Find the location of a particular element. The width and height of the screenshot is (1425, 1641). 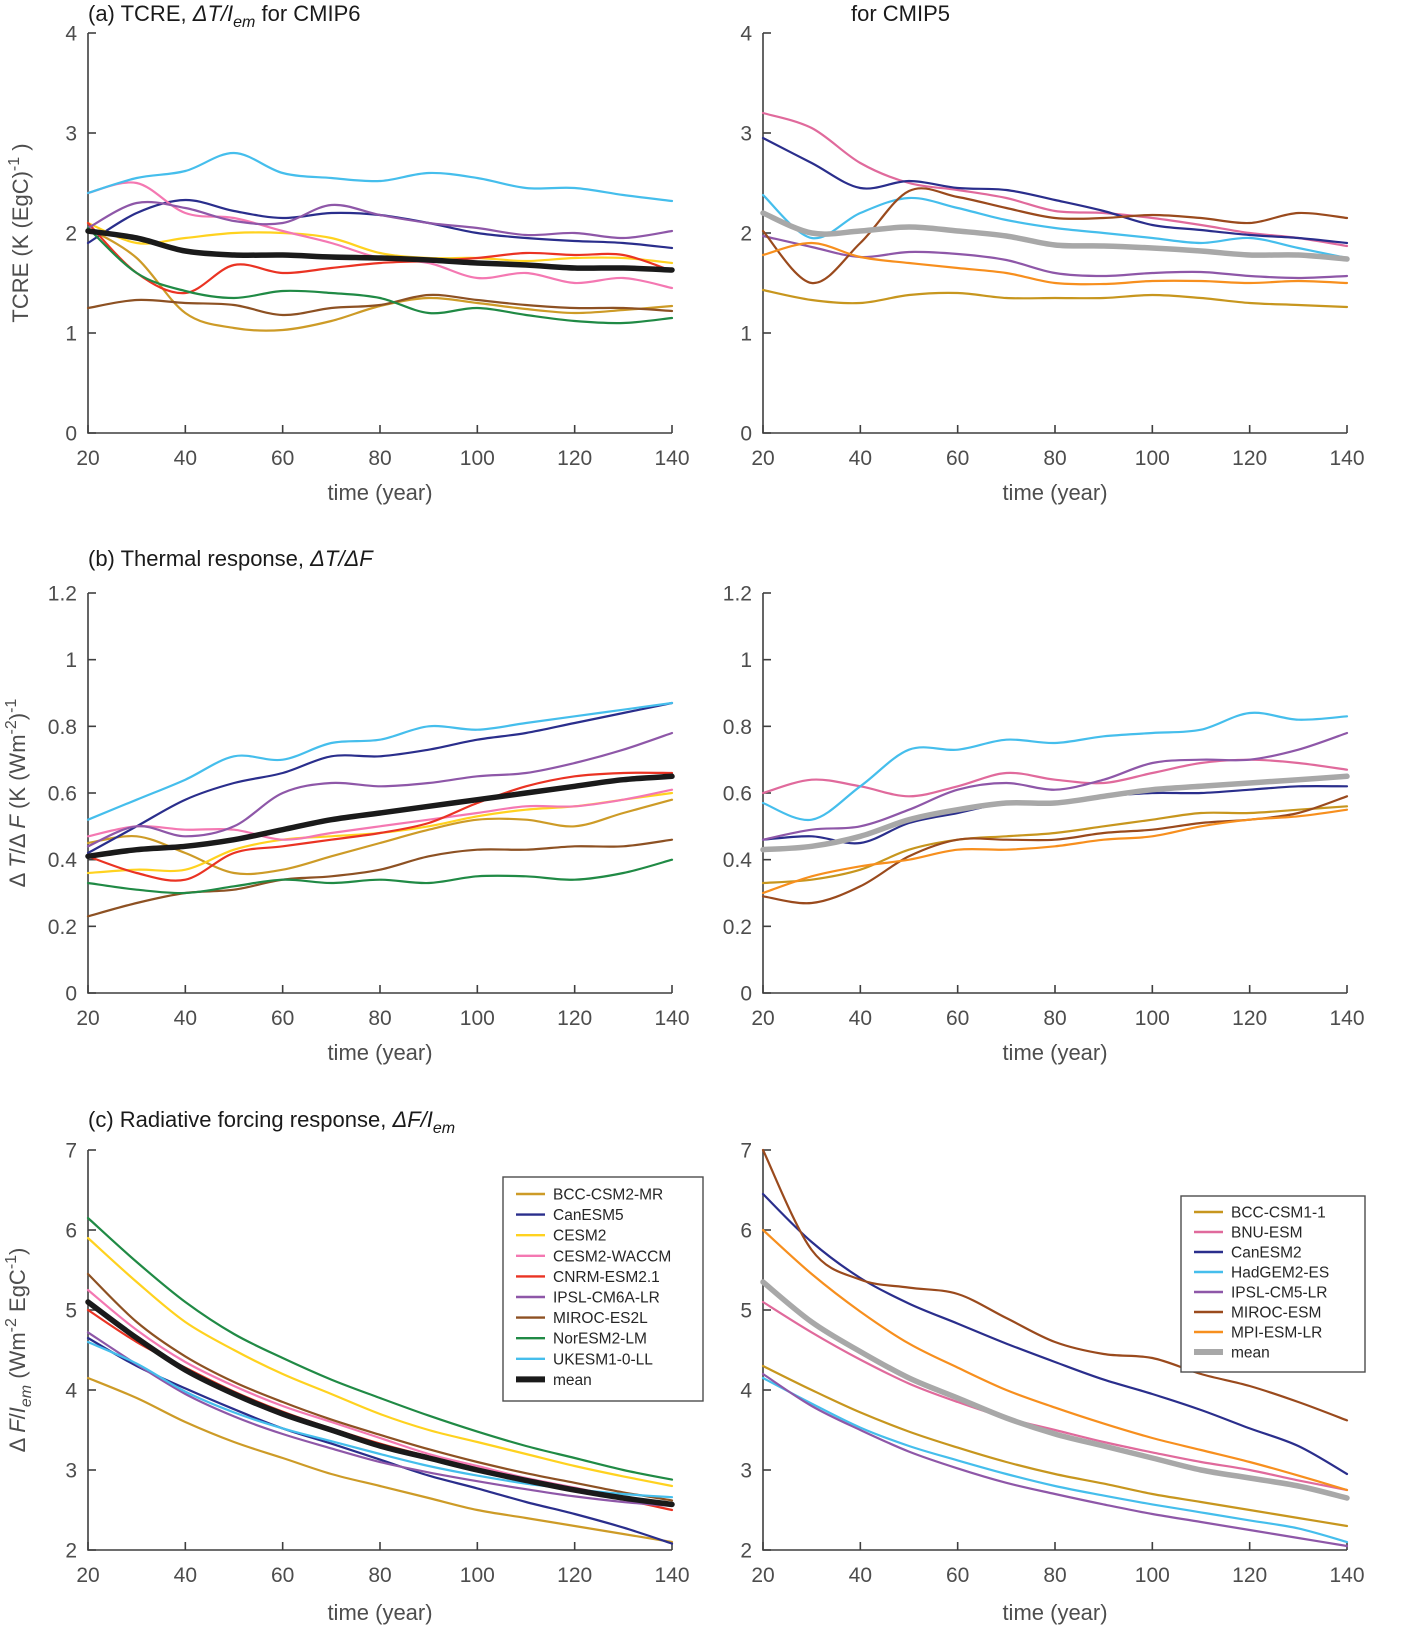

y-axis-label: TCRE (K (EgC)-1 ) is located at coordinates (19, 232).